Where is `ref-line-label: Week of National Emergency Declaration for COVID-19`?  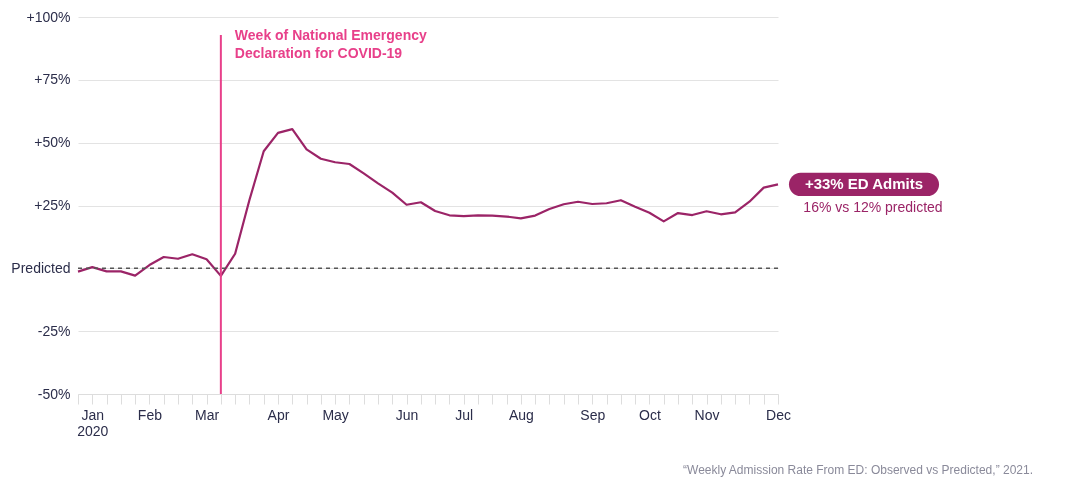 ref-line-label: Week of National Emergency Declaration for COVID-19 is located at coordinates (330, 44).